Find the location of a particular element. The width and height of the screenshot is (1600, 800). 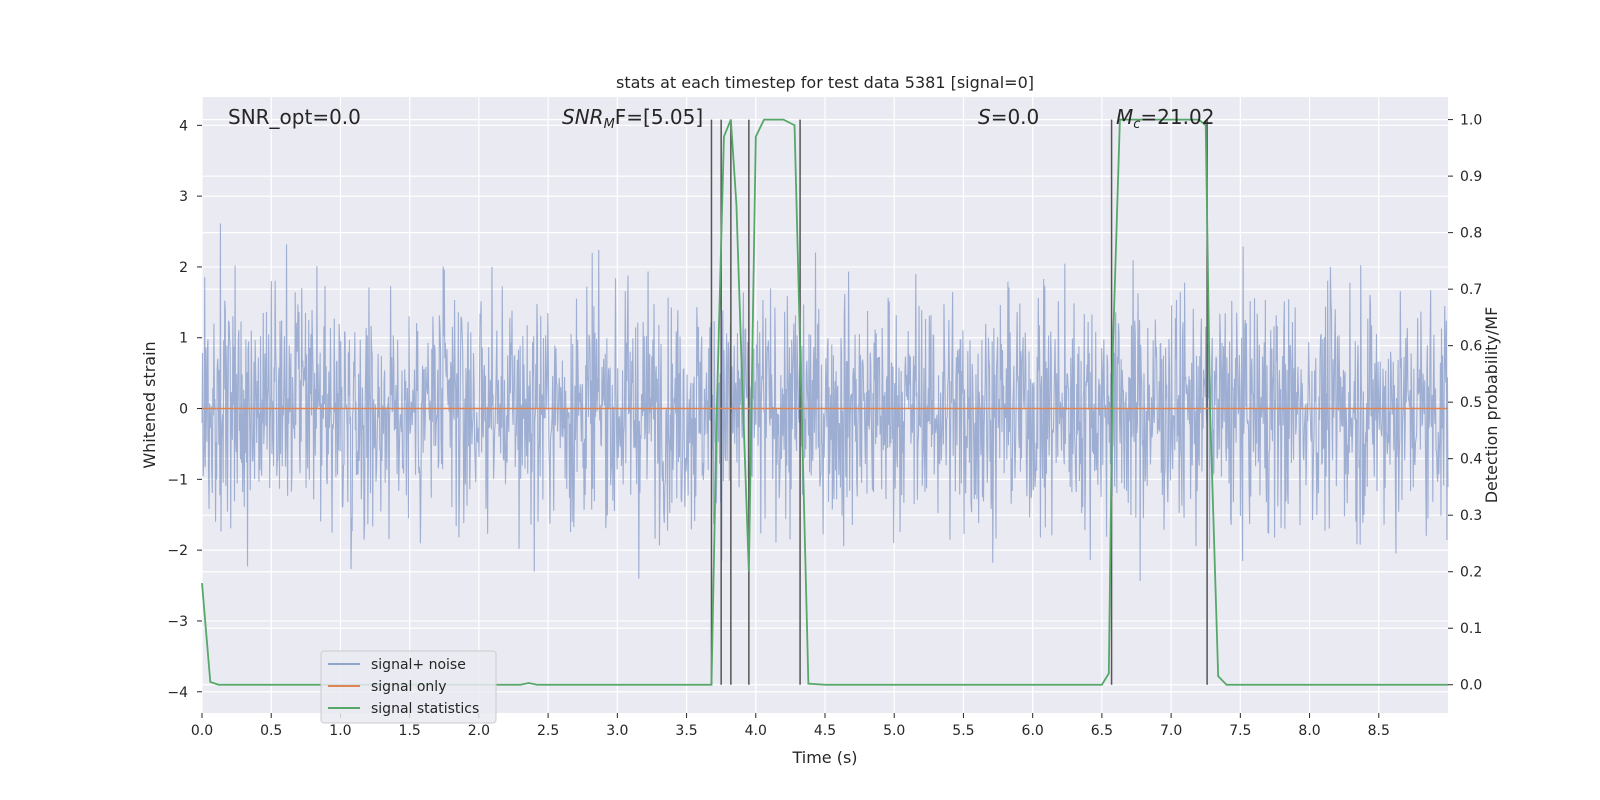

y-right-tick-label: 0.4 is located at coordinates (1471, 460).